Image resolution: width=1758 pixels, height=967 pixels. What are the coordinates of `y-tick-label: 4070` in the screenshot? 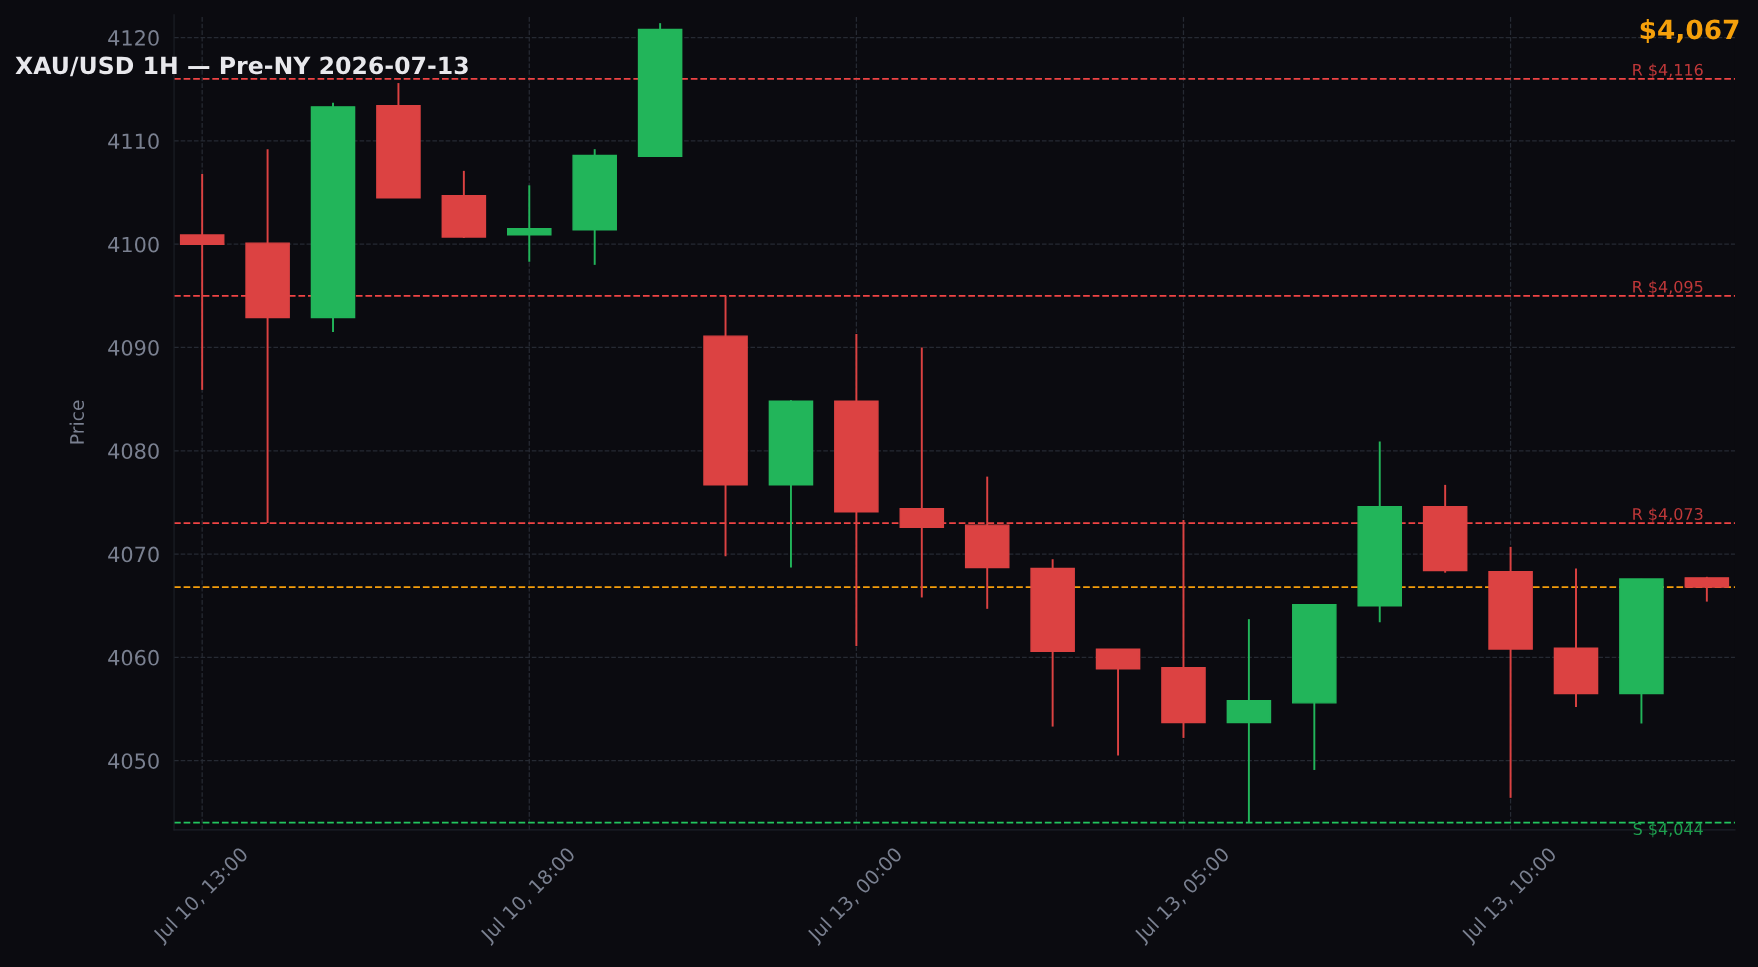 It's located at (133, 554).